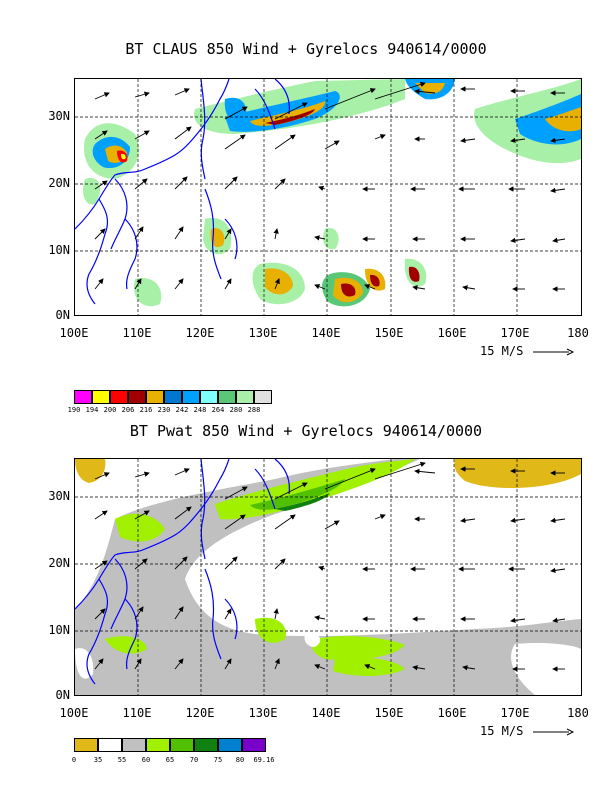 Image resolution: width=612 pixels, height=792 pixels. Describe the element at coordinates (527, 351) in the screenshot. I see `top-vector-scale: 15 M/S` at that location.